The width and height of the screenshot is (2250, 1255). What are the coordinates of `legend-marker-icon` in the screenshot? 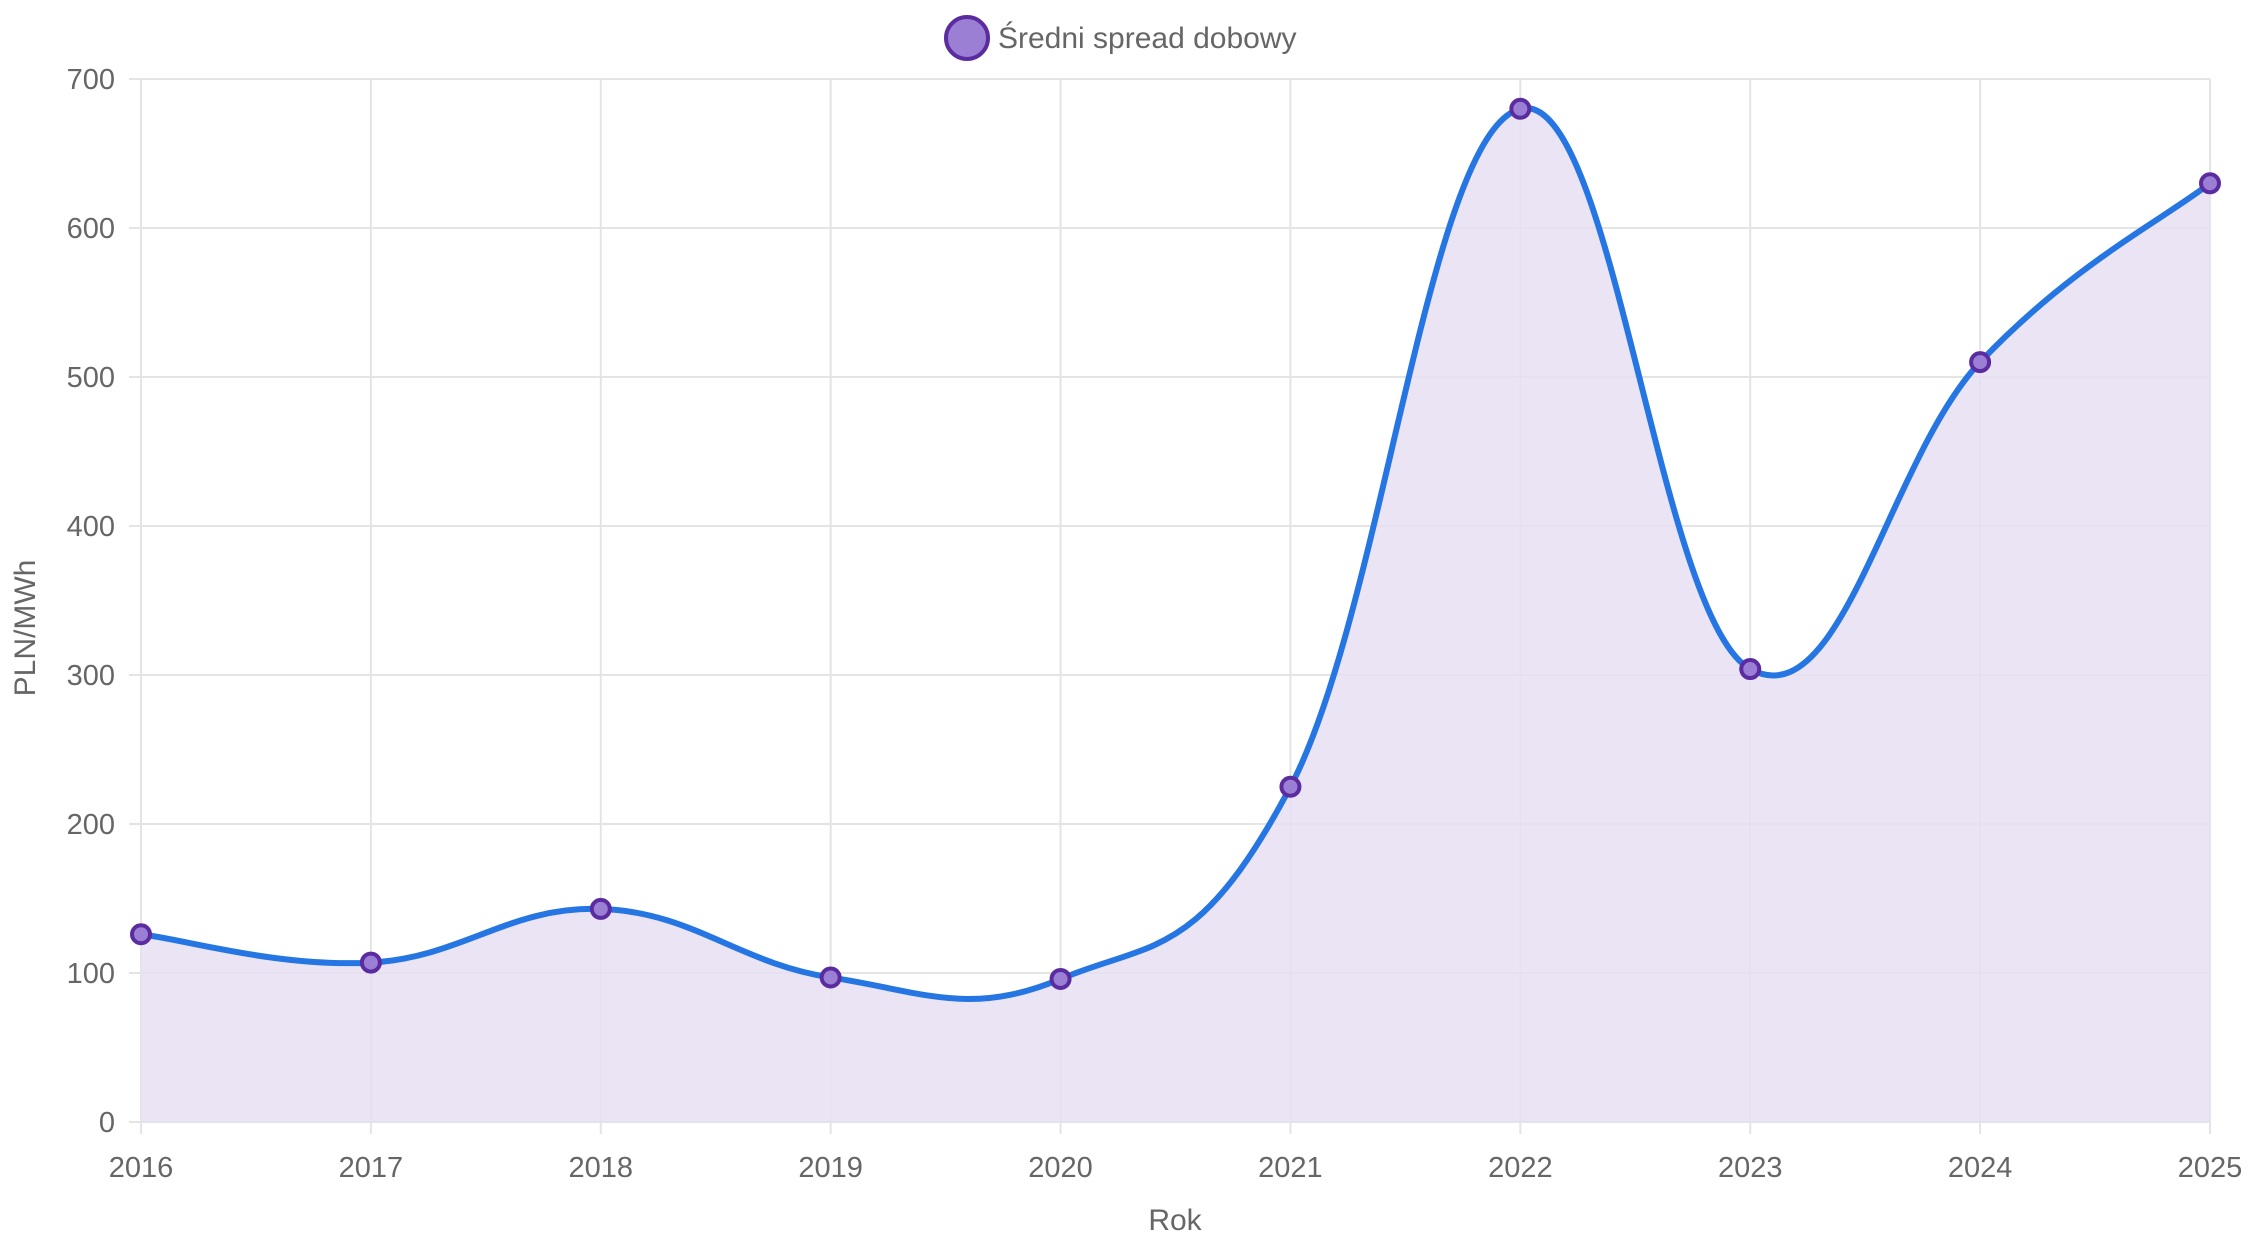 It's located at (967, 38).